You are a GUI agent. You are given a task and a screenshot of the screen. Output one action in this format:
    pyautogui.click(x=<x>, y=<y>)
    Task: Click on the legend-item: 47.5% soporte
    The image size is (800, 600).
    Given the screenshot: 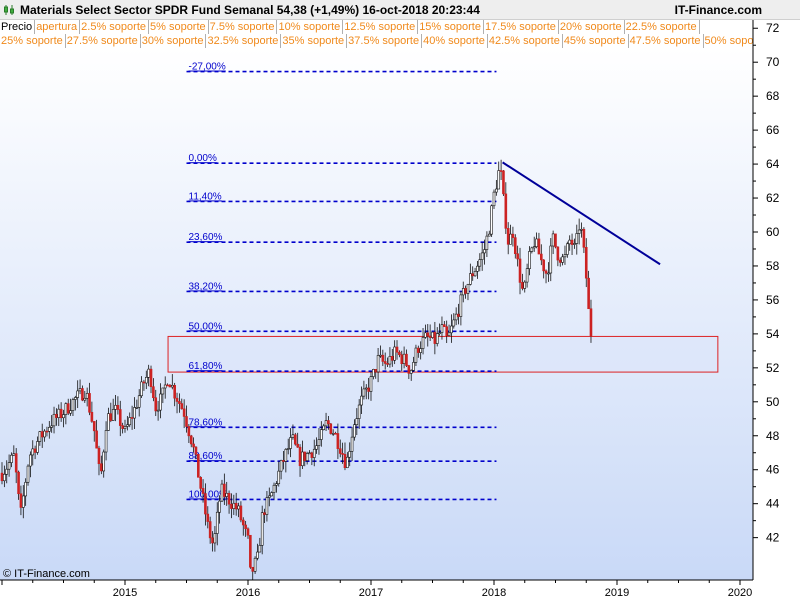 What is the action you would take?
    pyautogui.click(x=666, y=41)
    